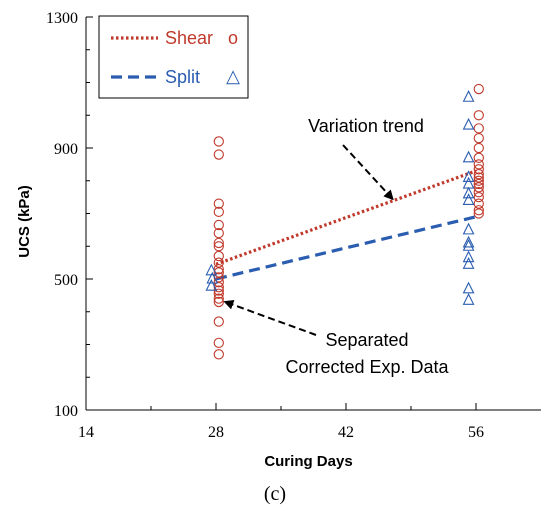 The width and height of the screenshot is (550, 511). What do you see at coordinates (233, 38) in the screenshot?
I see `legend-shear-symbol: o` at bounding box center [233, 38].